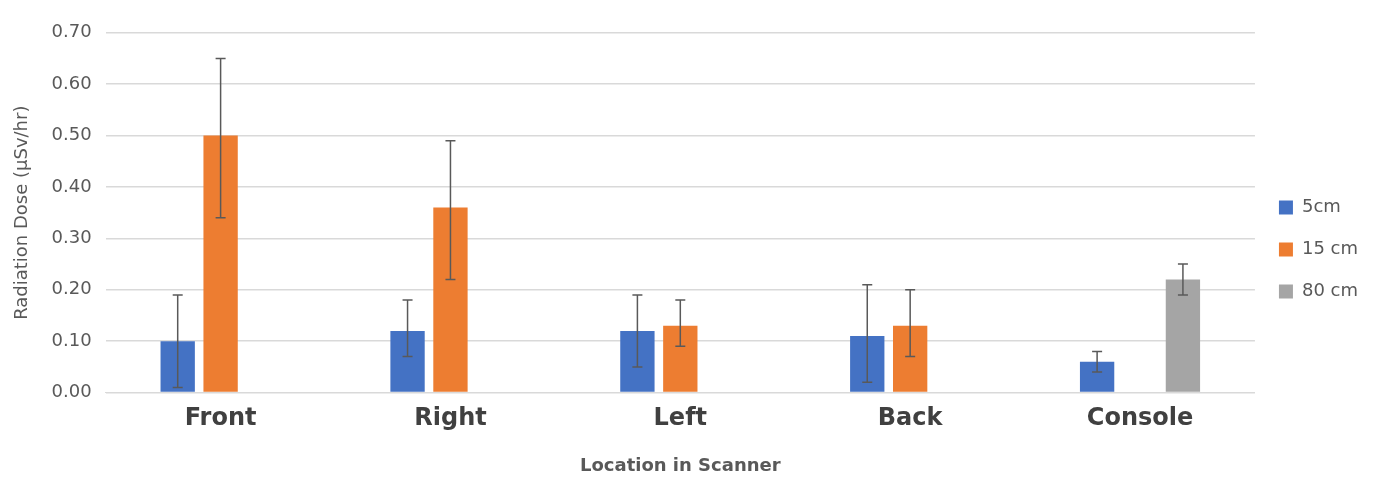 This screenshot has height=489, width=1386. I want to click on y-axis-title: Radiation Dose (µSv/hr), so click(21, 212).